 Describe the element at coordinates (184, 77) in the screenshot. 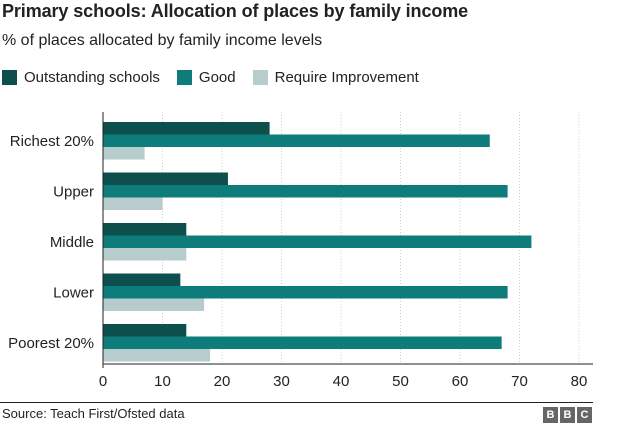

I see `legend-swatch-good` at that location.